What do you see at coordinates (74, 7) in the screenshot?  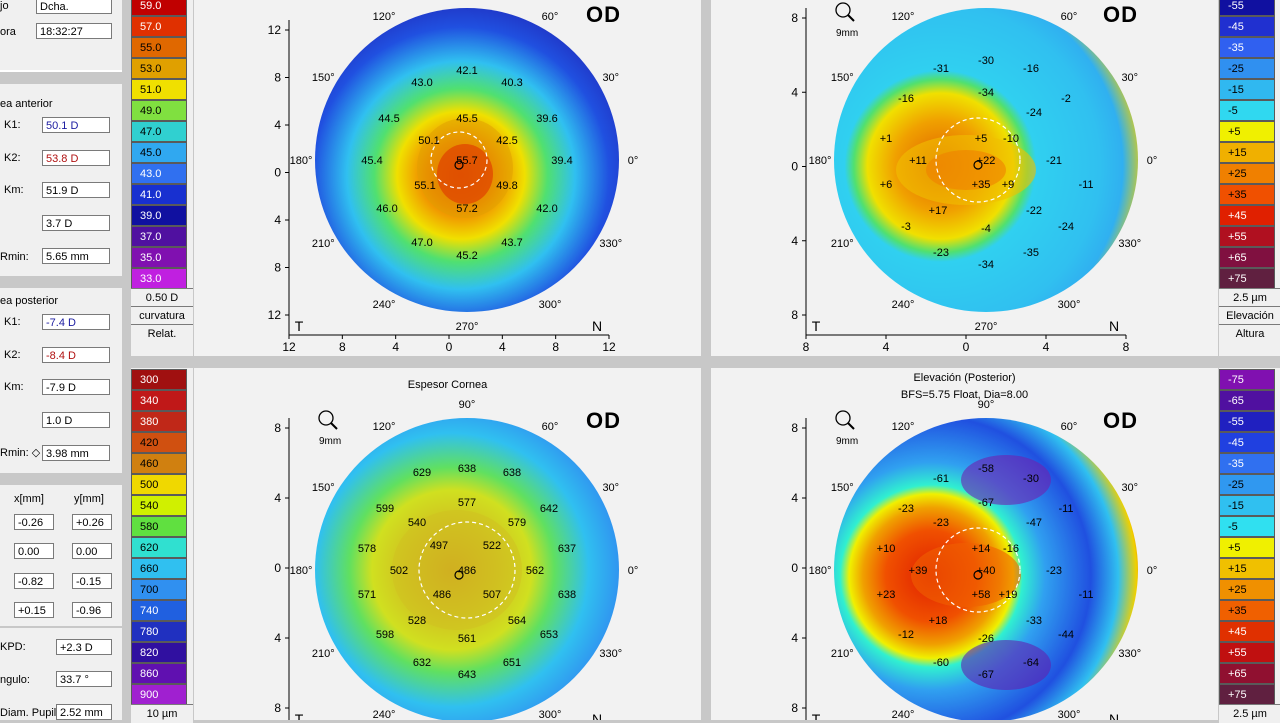 I see `eye-field: Dcha.` at bounding box center [74, 7].